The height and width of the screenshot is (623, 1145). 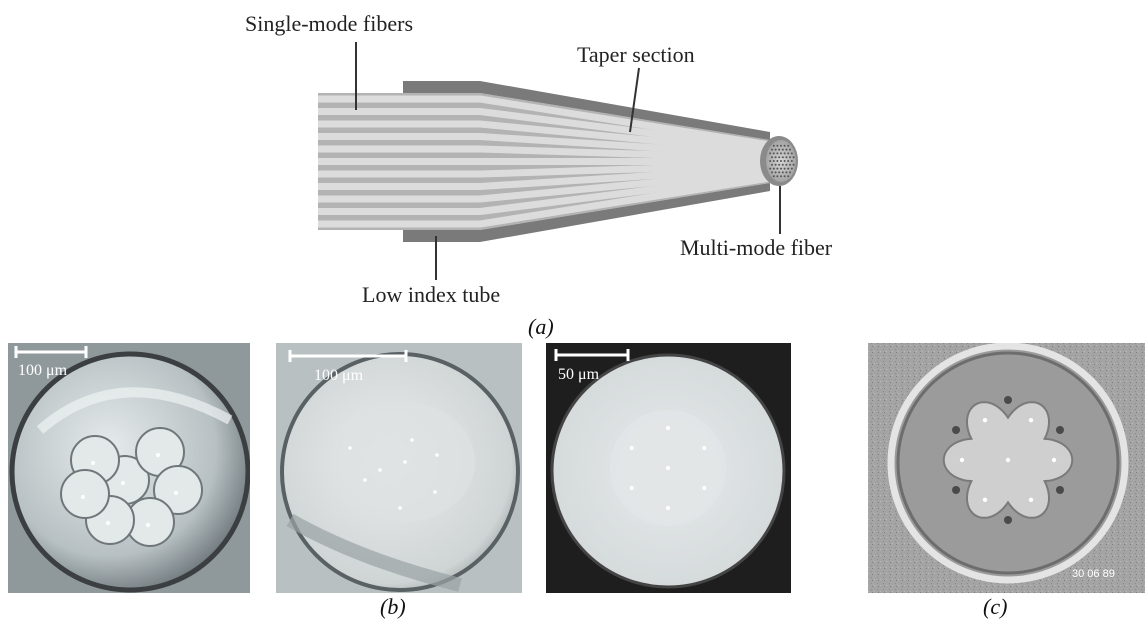 I want to click on core-dots-b2, so click(x=393, y=474).